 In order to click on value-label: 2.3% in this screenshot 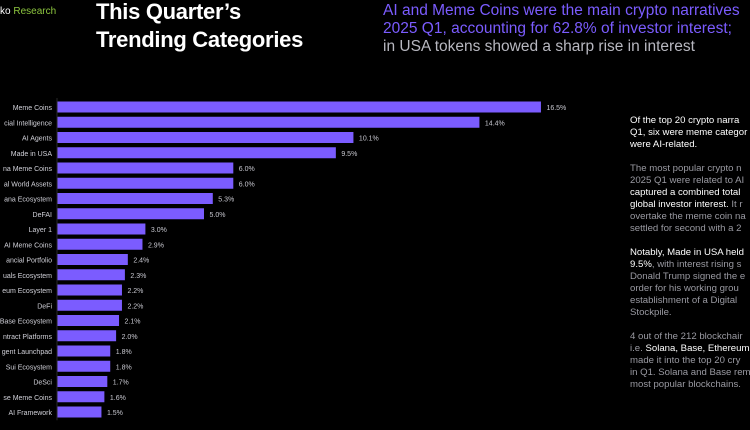, I will do `click(138, 276)`.